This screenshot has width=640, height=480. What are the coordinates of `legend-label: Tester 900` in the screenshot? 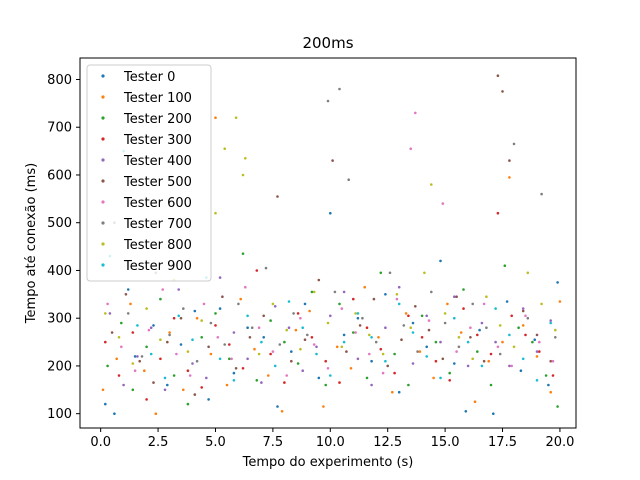 It's located at (157, 266).